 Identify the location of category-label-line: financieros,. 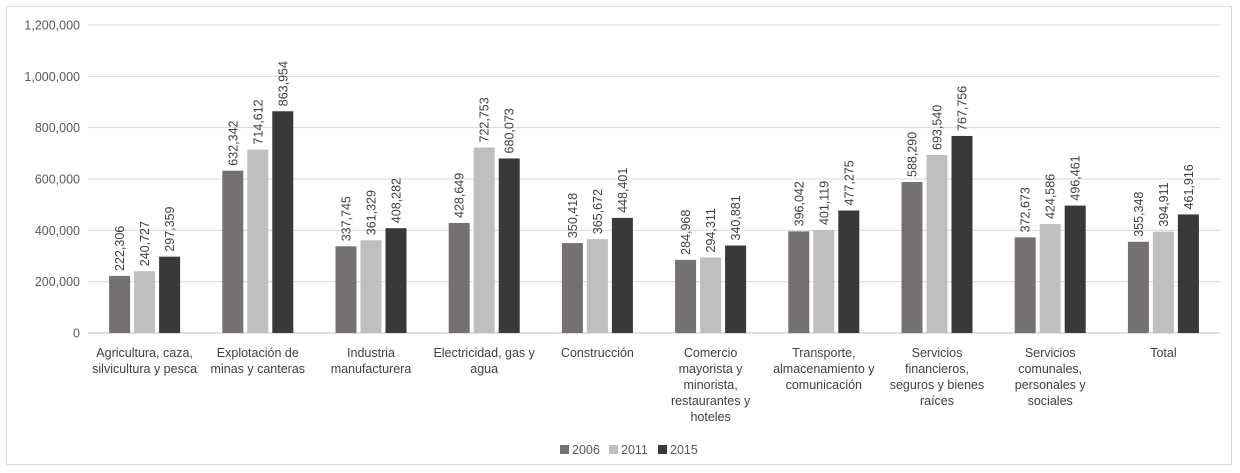
(937, 369).